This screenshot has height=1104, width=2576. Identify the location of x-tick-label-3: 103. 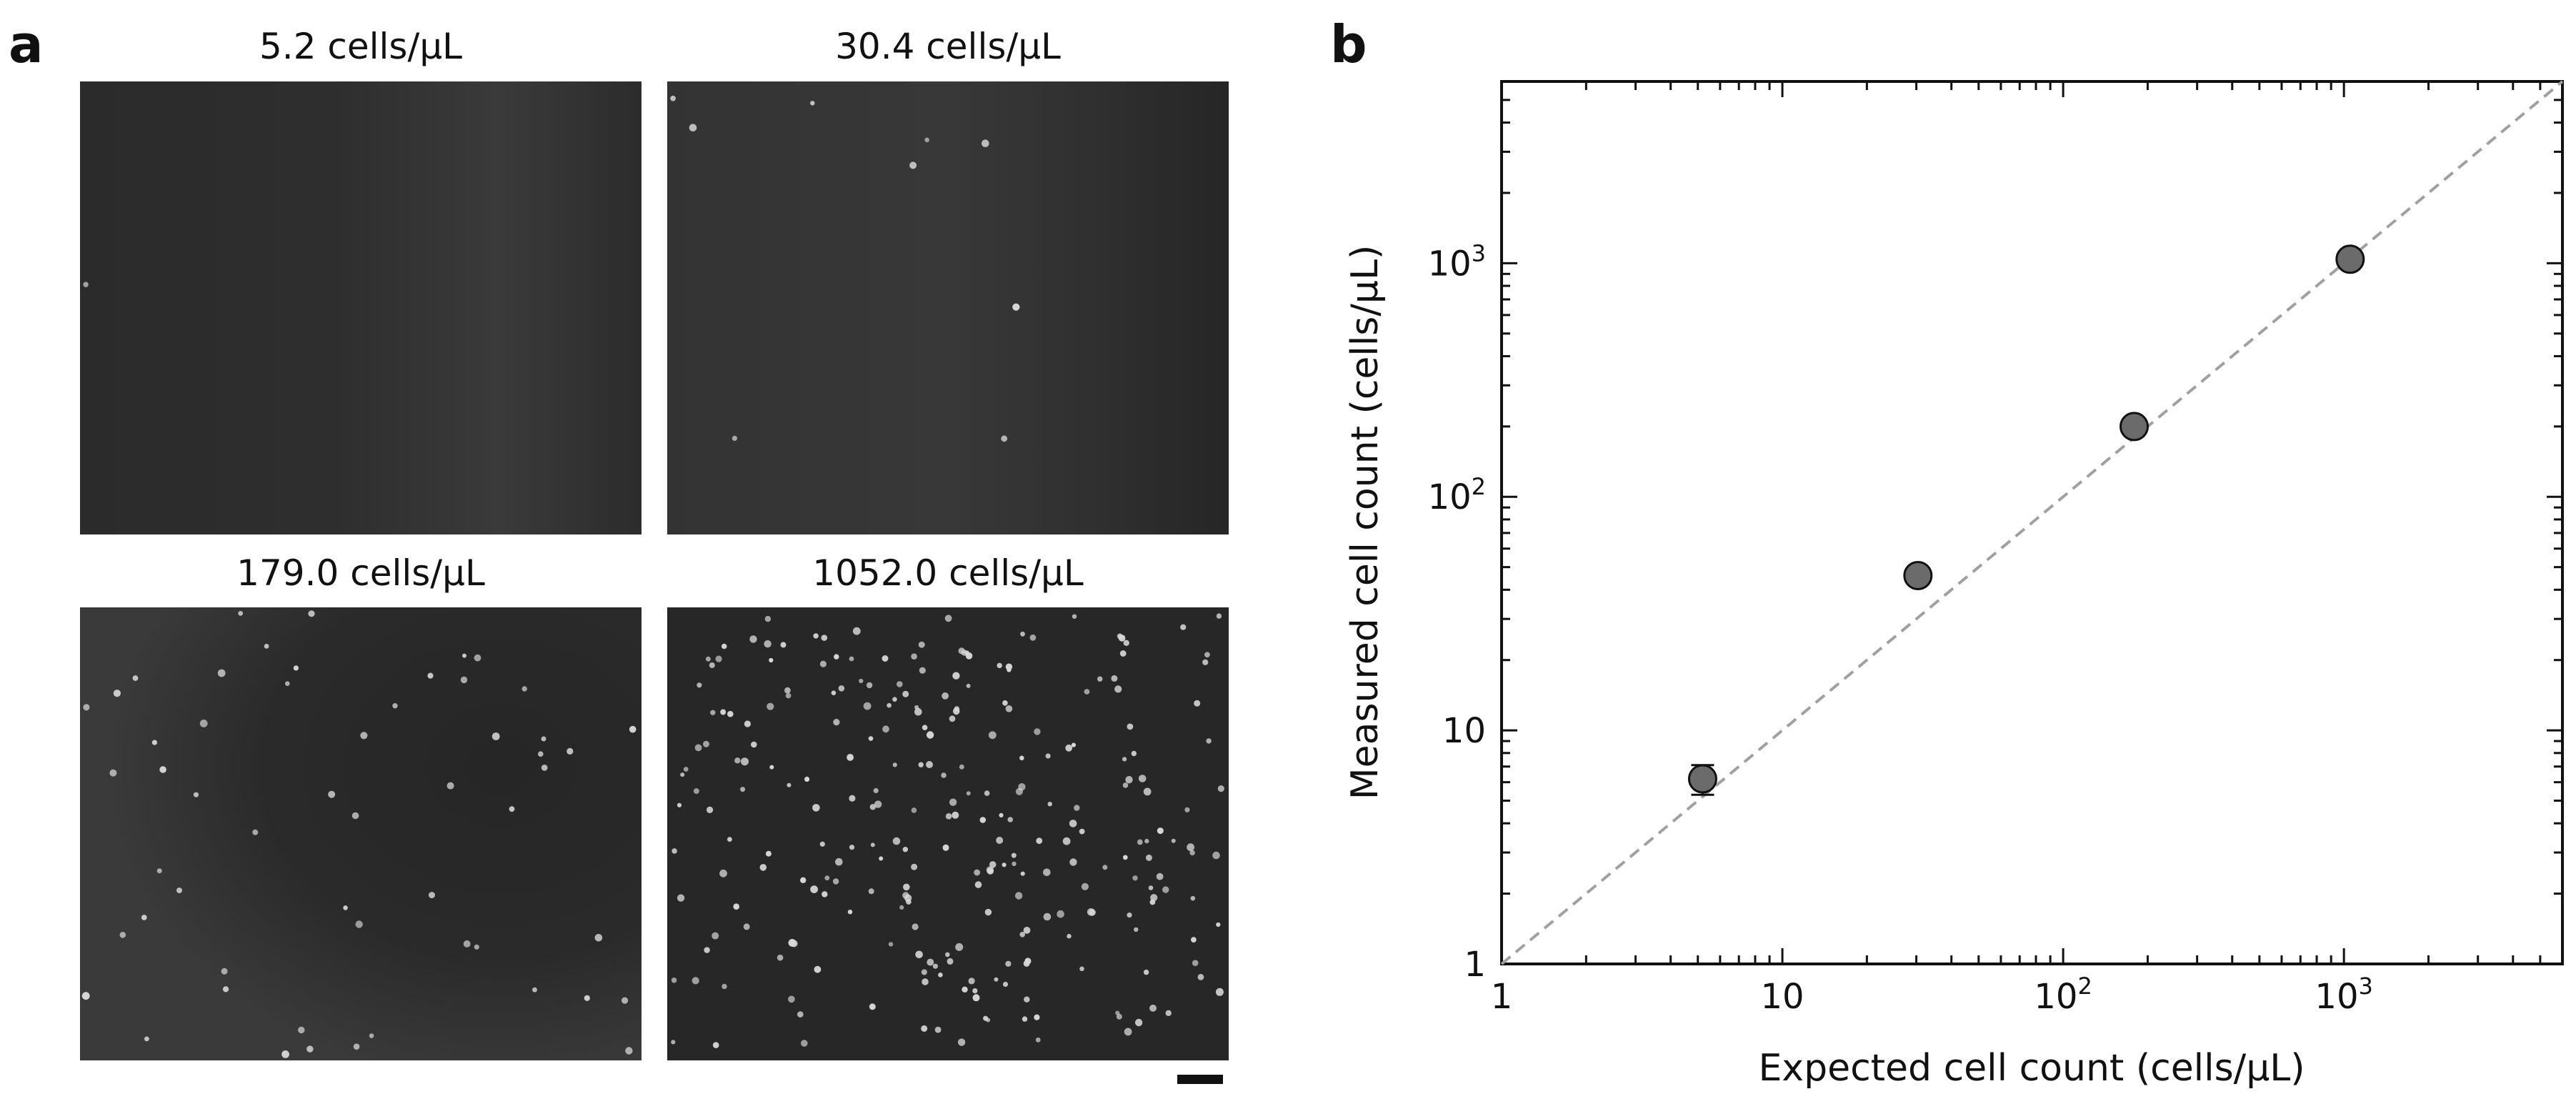
(2343, 995).